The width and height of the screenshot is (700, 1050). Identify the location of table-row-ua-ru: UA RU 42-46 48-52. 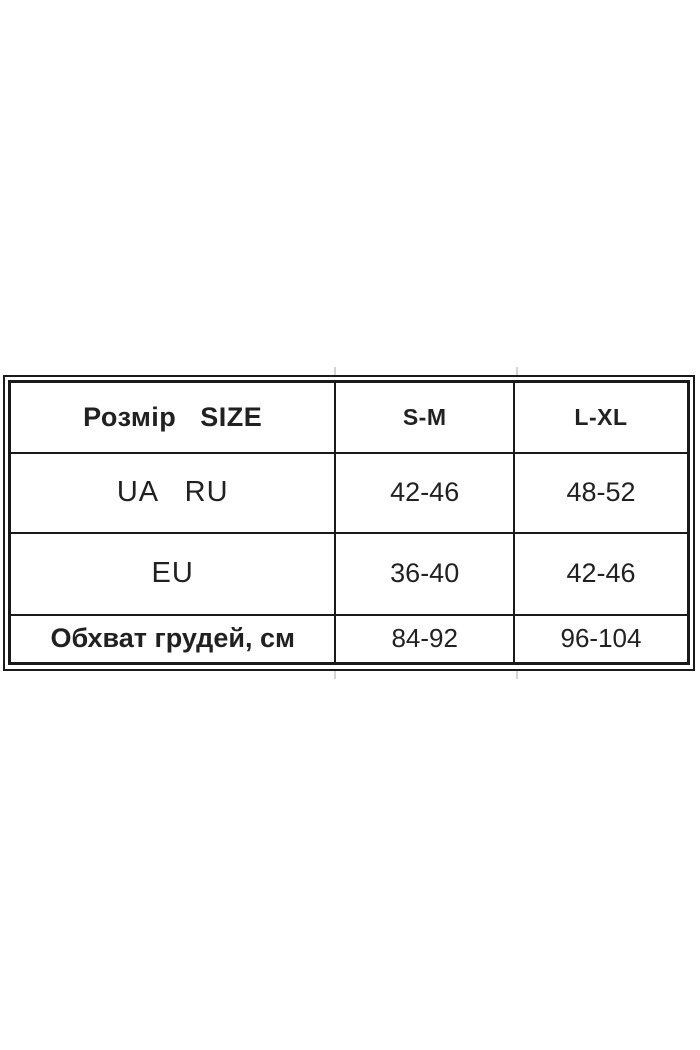
(349, 492).